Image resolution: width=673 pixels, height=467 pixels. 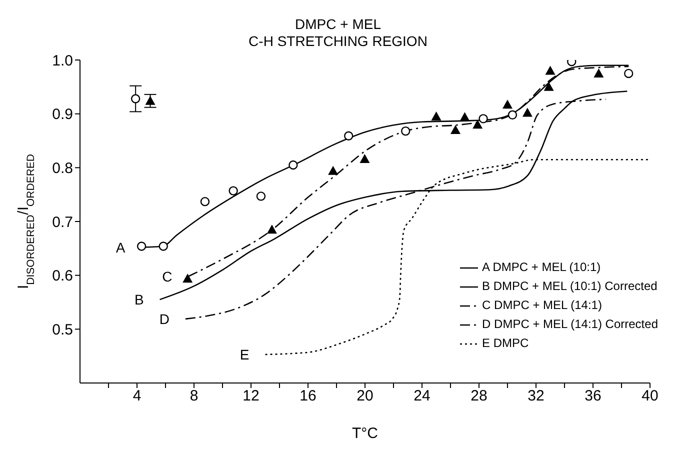 What do you see at coordinates (139, 300) in the screenshot?
I see `annotation: B` at bounding box center [139, 300].